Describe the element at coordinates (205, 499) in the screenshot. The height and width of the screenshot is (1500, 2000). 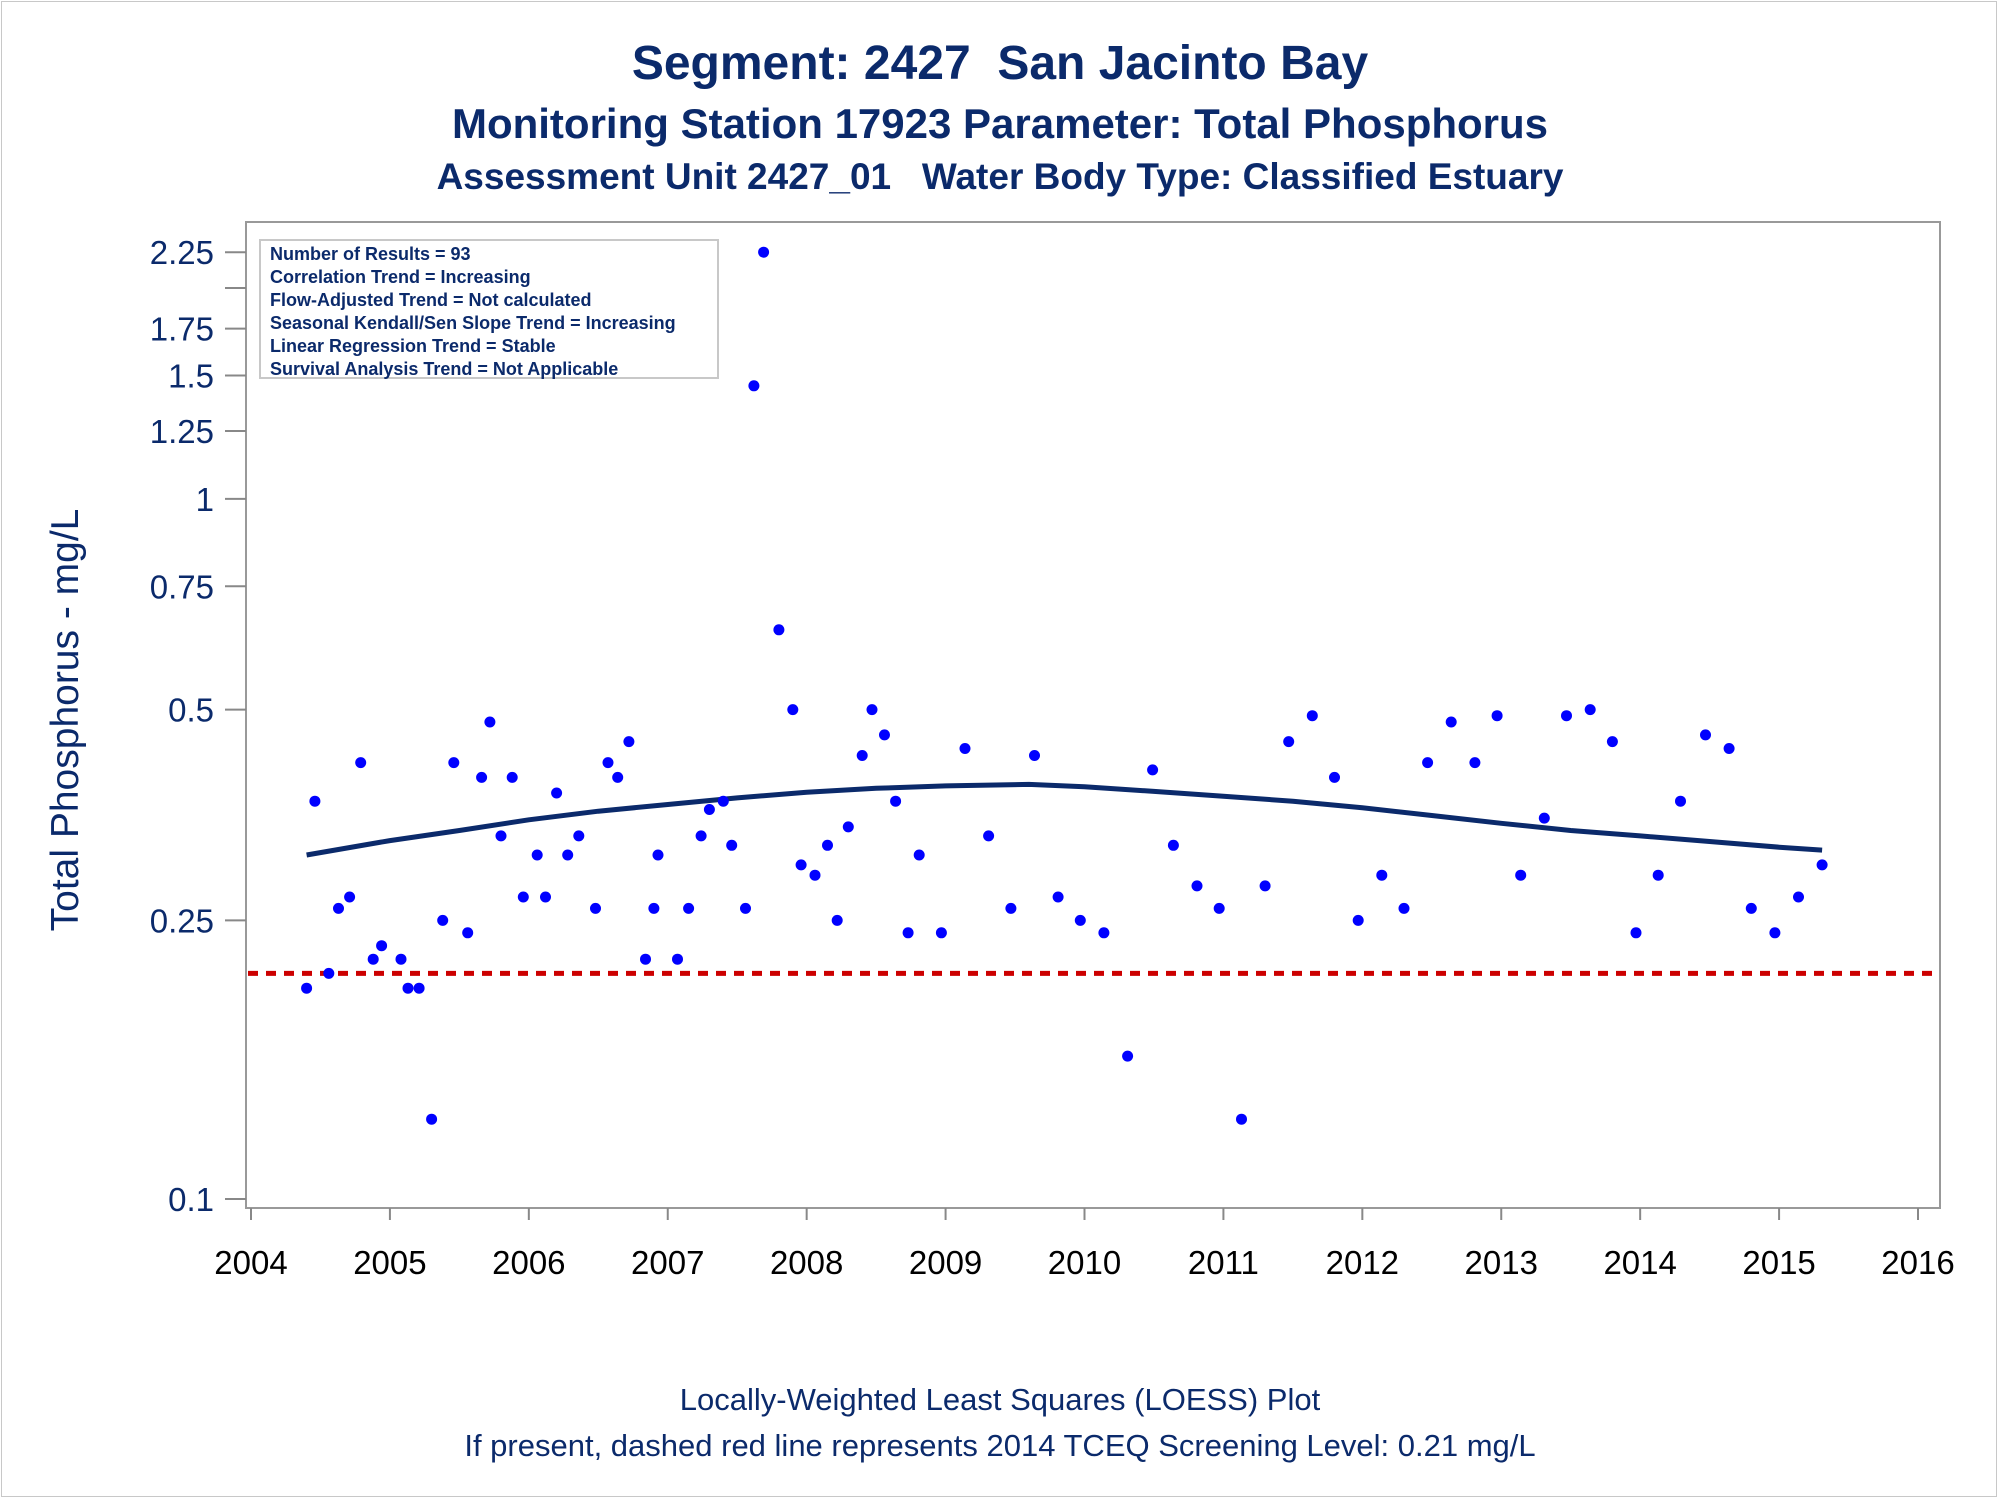
I see `y-tick-label: 1` at that location.